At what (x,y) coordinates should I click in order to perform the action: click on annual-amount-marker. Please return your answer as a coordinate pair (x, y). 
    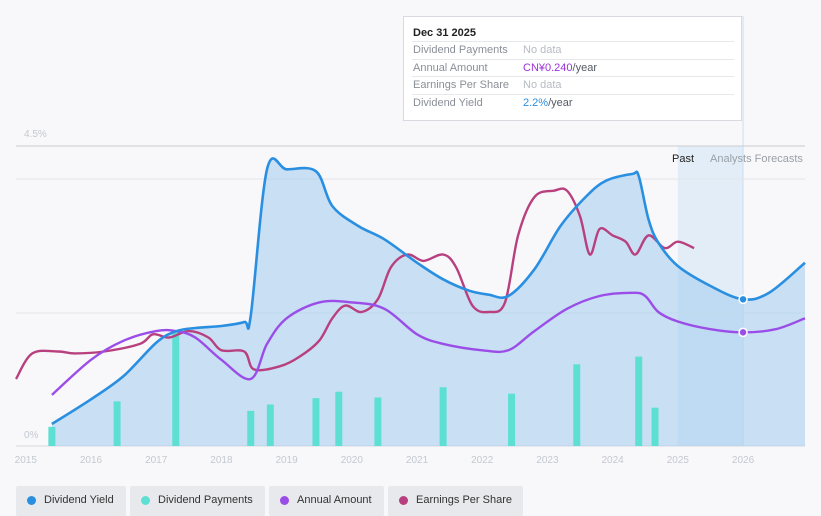
    Looking at the image, I should click on (743, 332).